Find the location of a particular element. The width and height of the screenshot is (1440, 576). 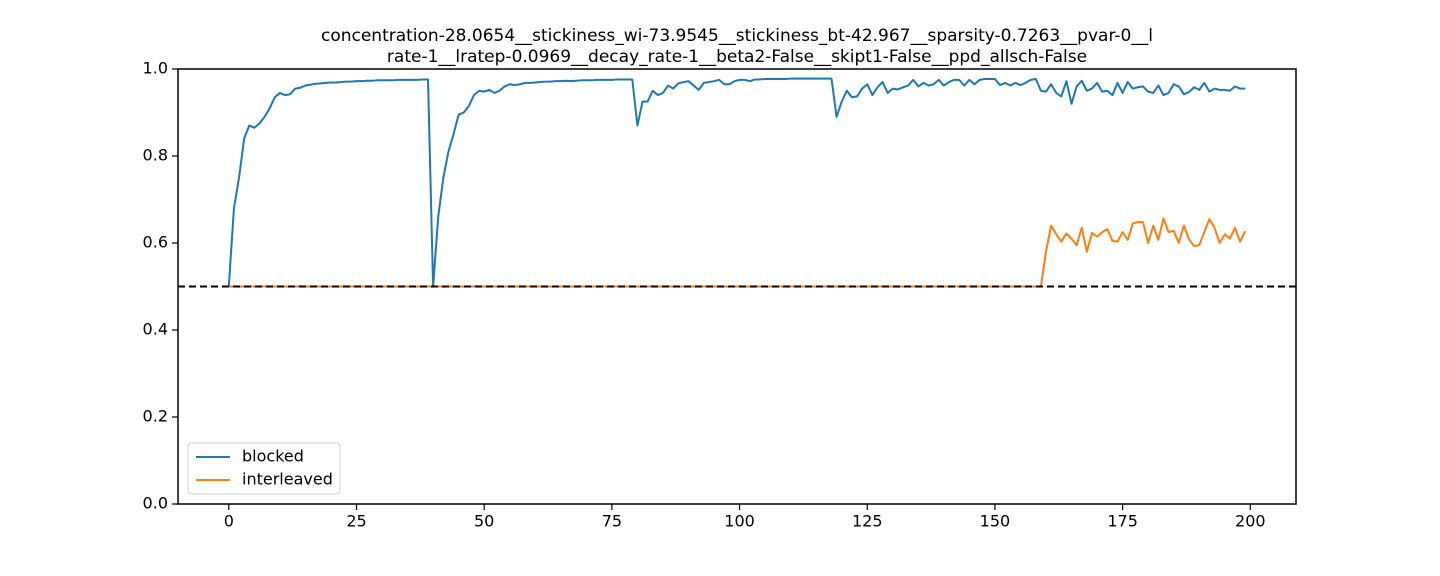

y-tick-label: 0.6 is located at coordinates (155, 242).